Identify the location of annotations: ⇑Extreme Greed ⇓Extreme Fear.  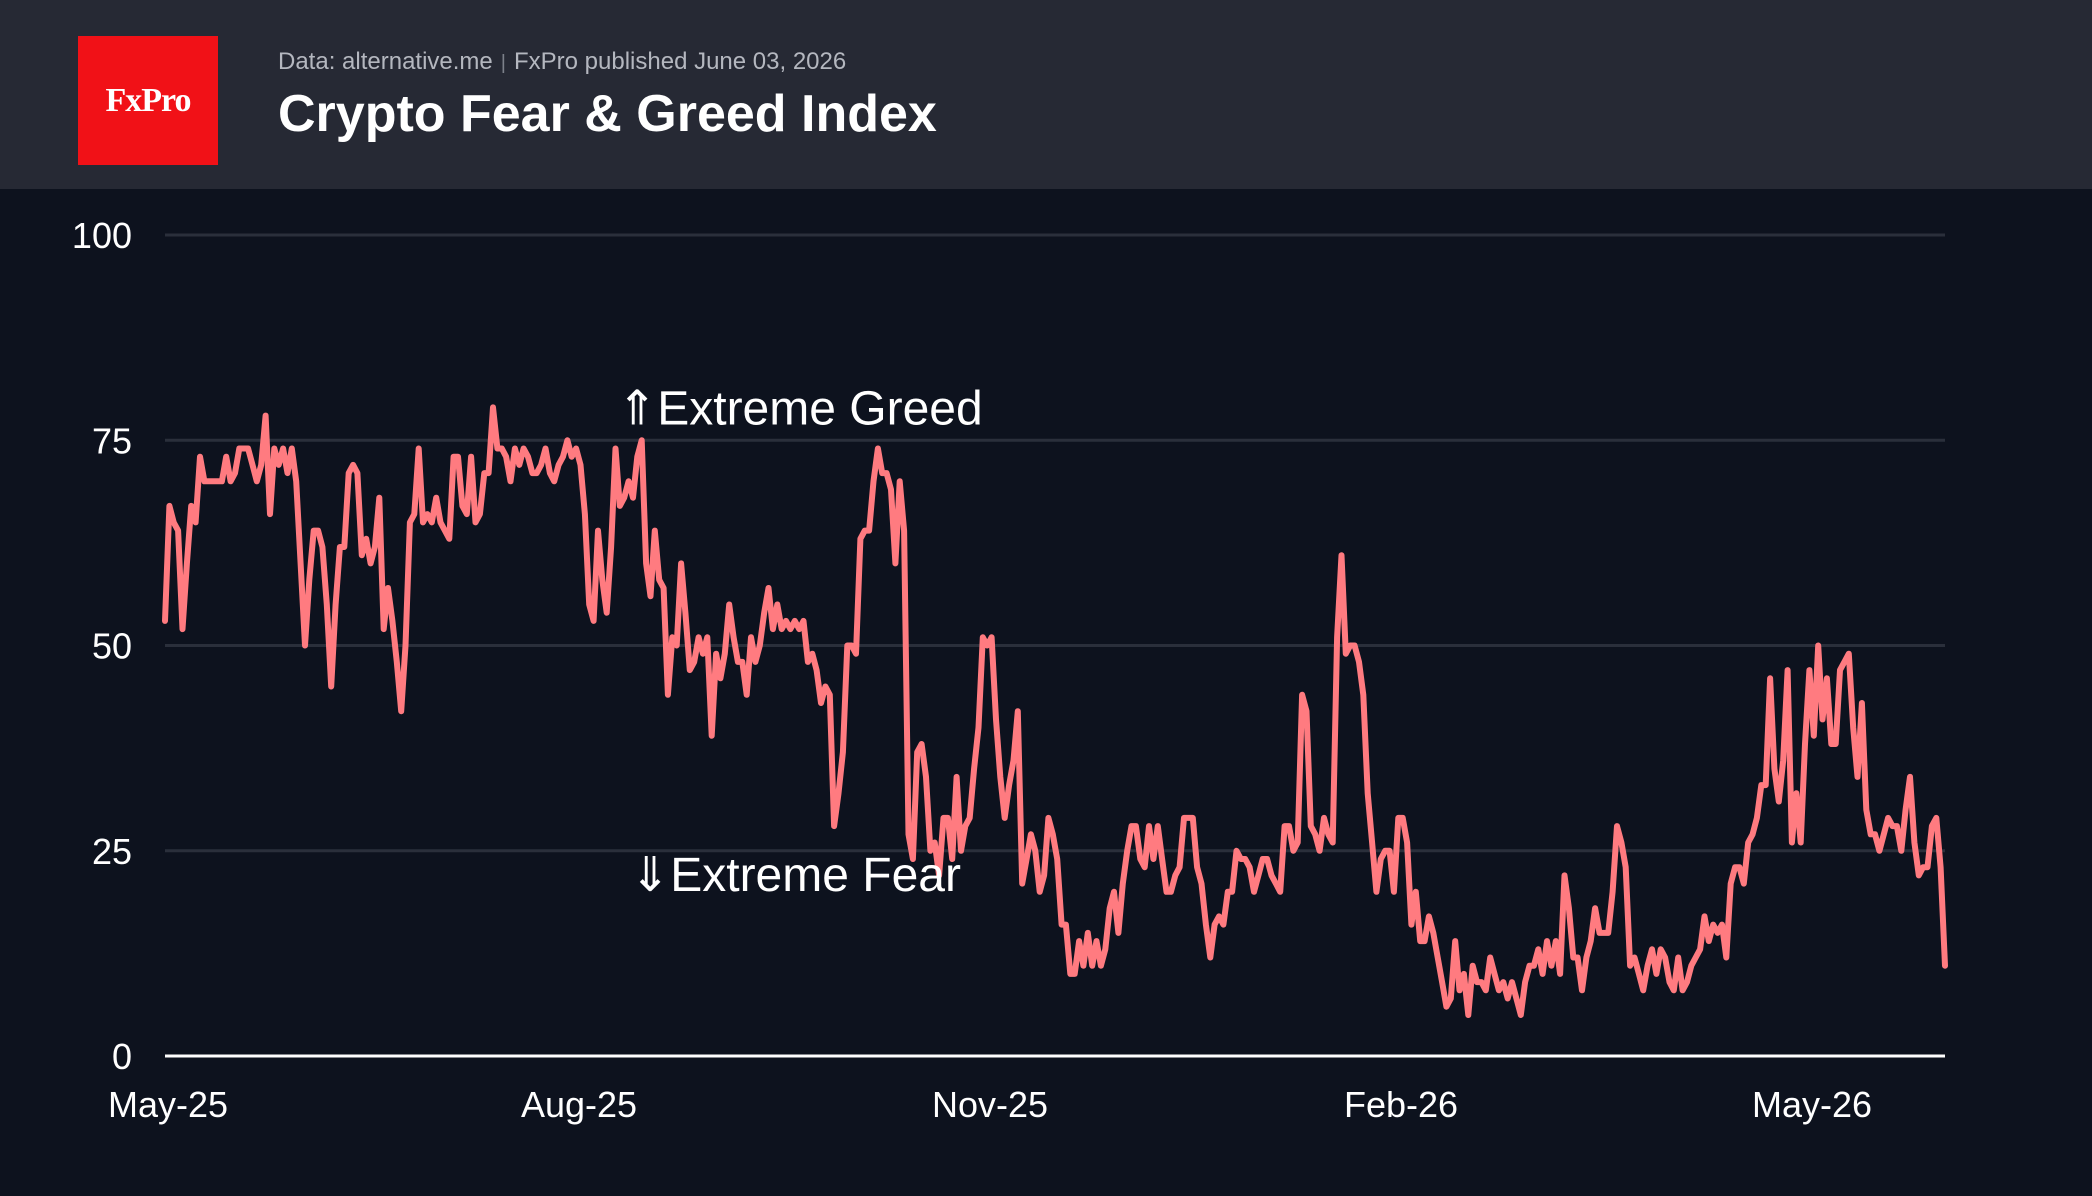
(800, 642).